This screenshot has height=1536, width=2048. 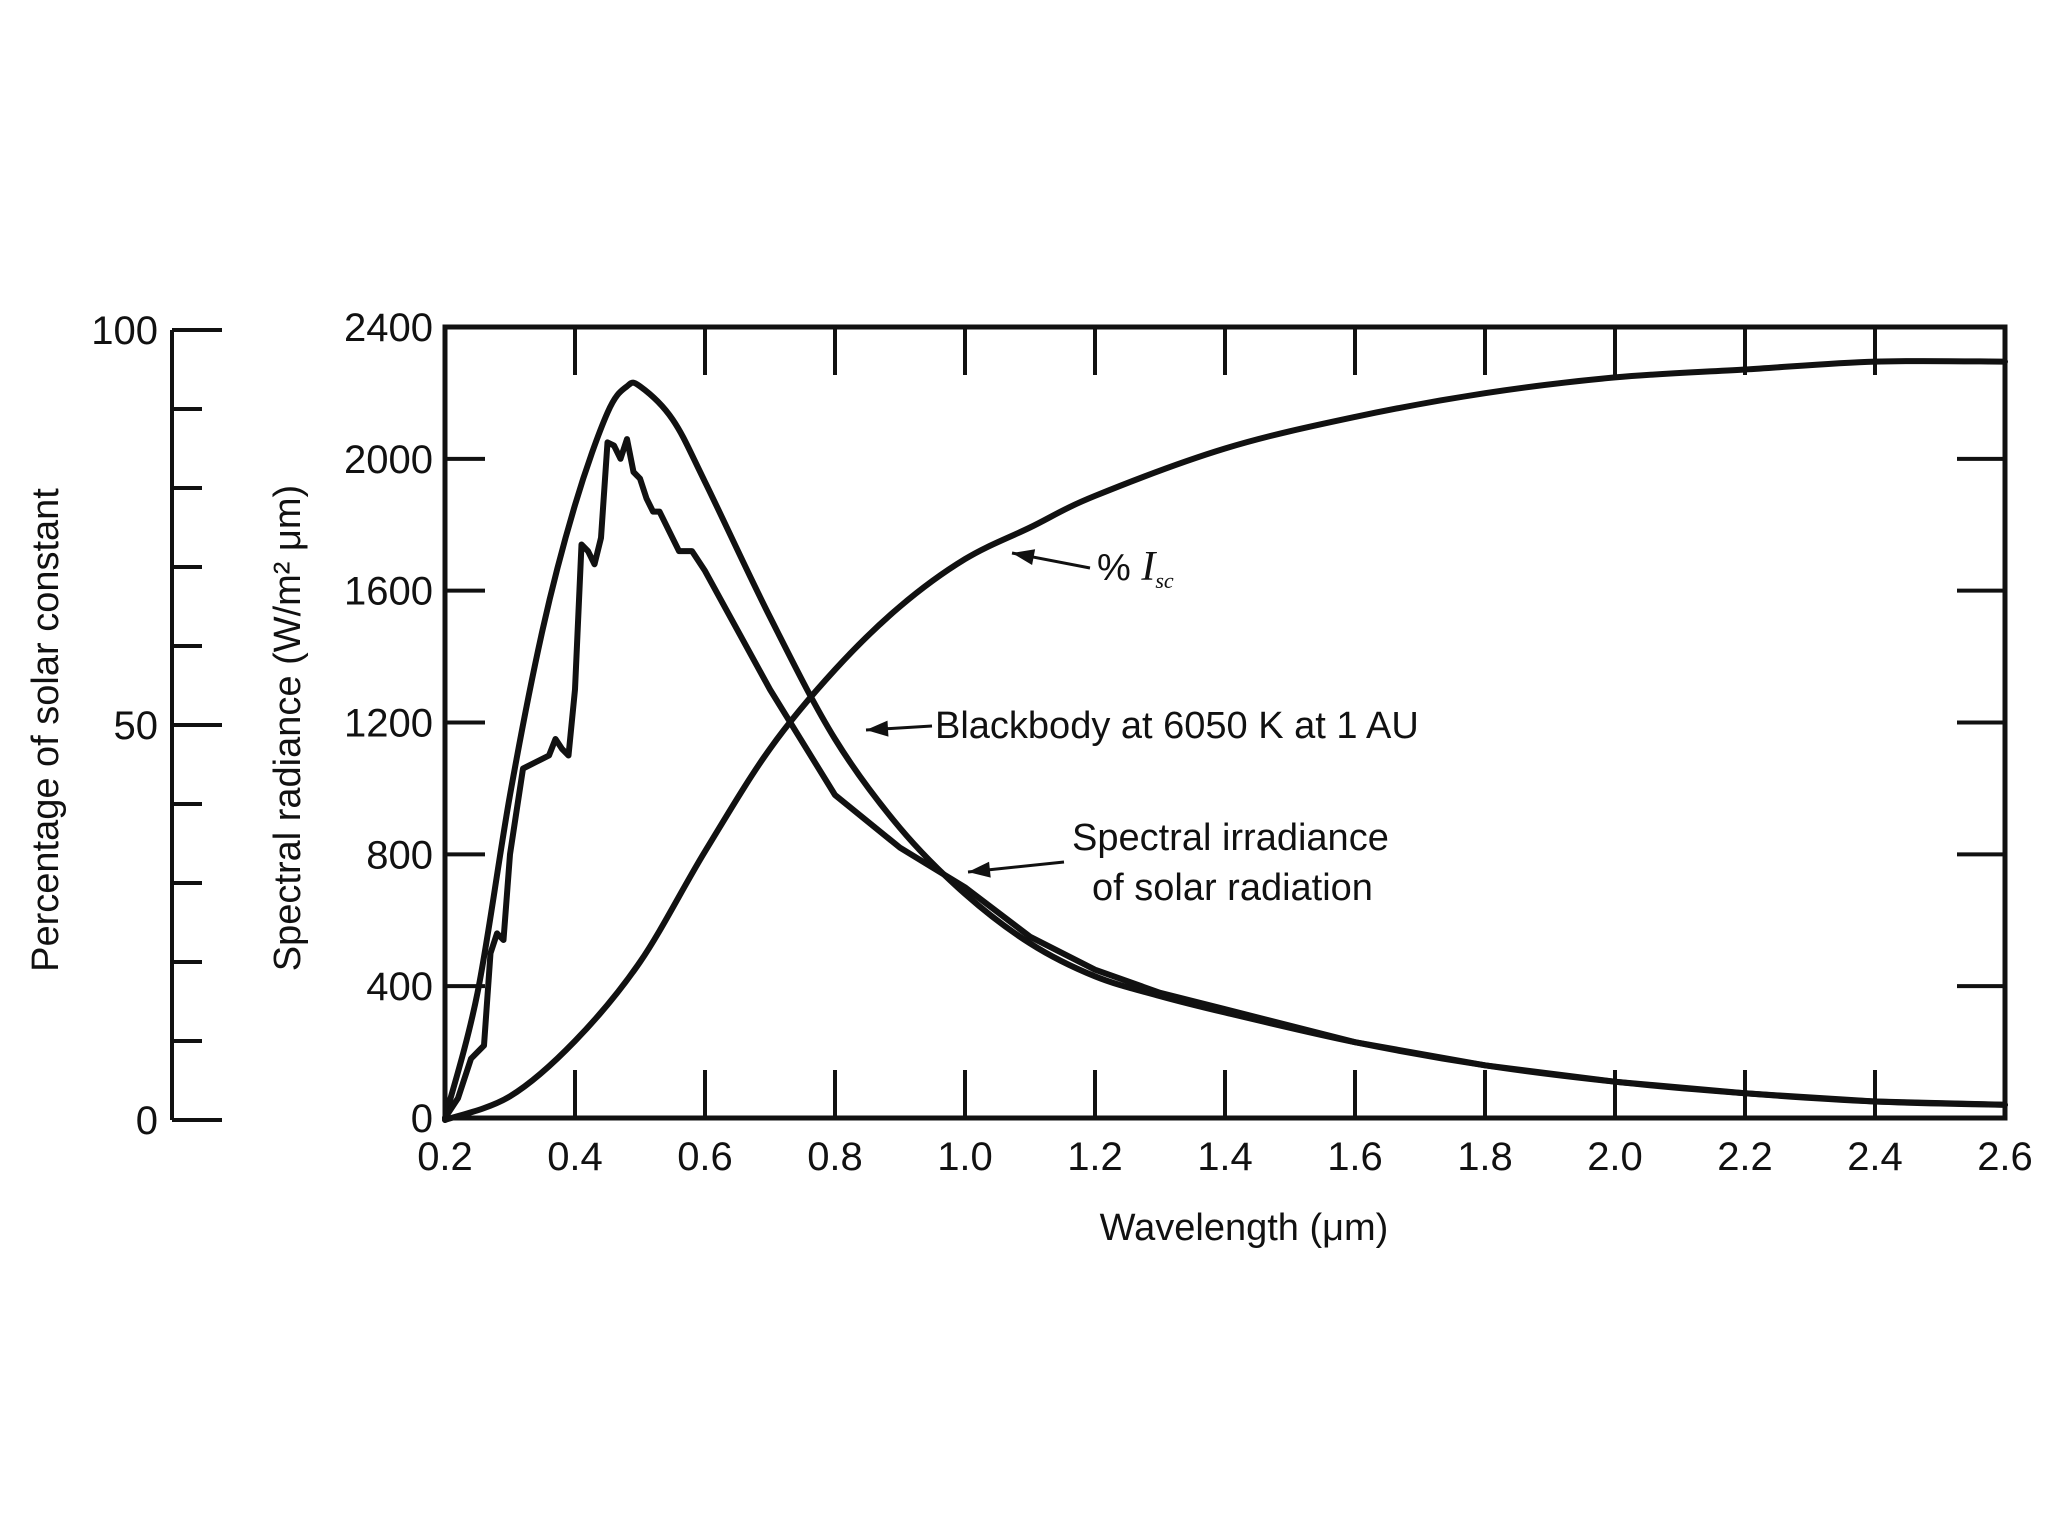 I want to click on x-tick-label: 0.4, so click(x=575, y=1157).